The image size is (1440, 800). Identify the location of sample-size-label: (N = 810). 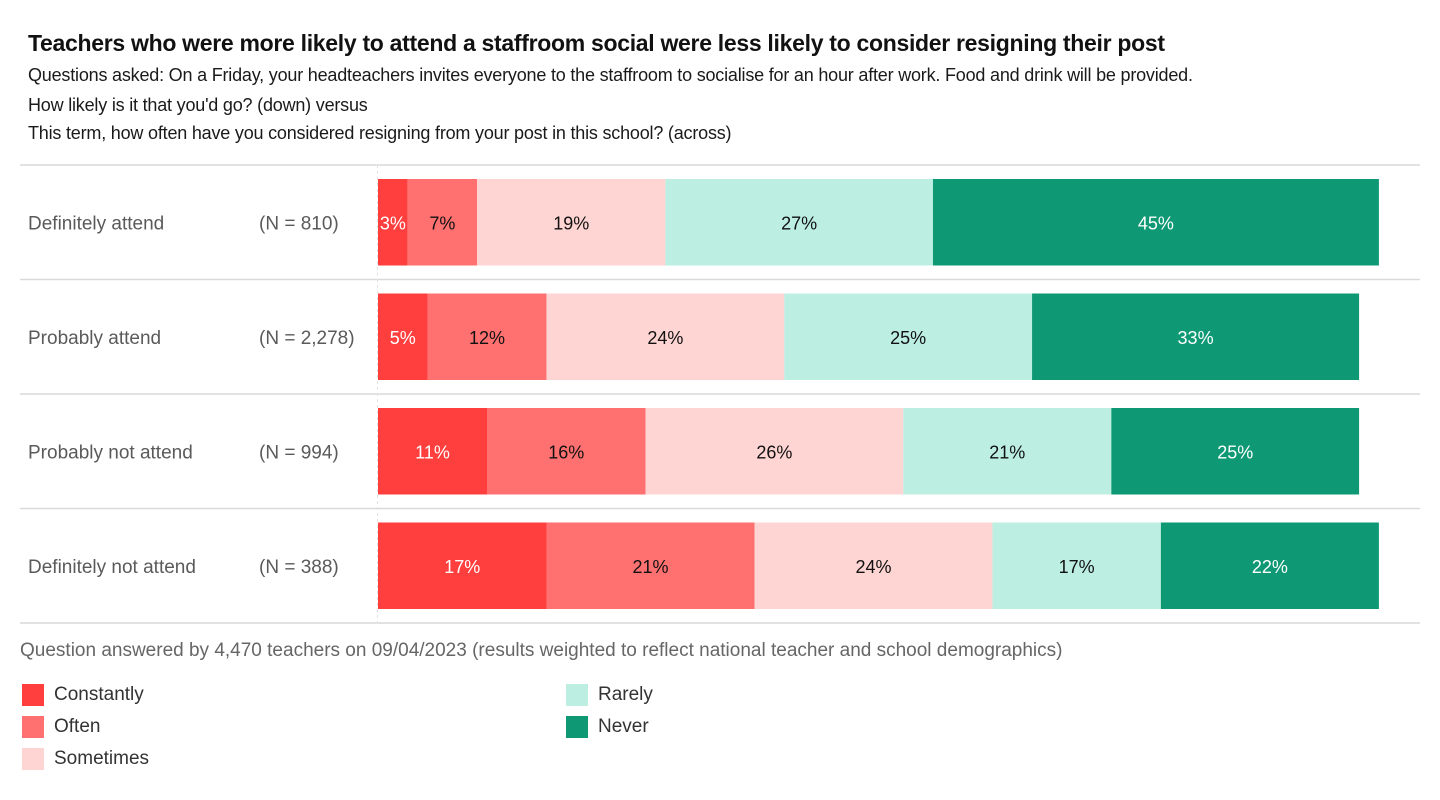
(299, 223).